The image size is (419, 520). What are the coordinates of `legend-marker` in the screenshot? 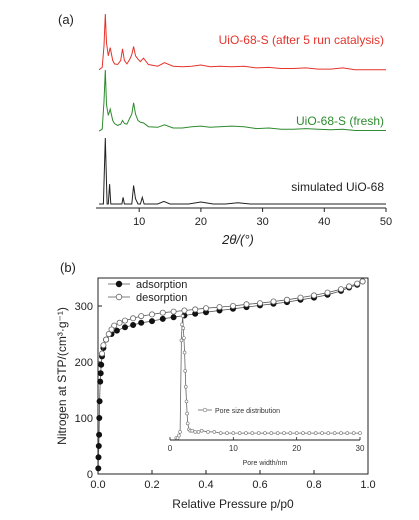 It's located at (119, 284).